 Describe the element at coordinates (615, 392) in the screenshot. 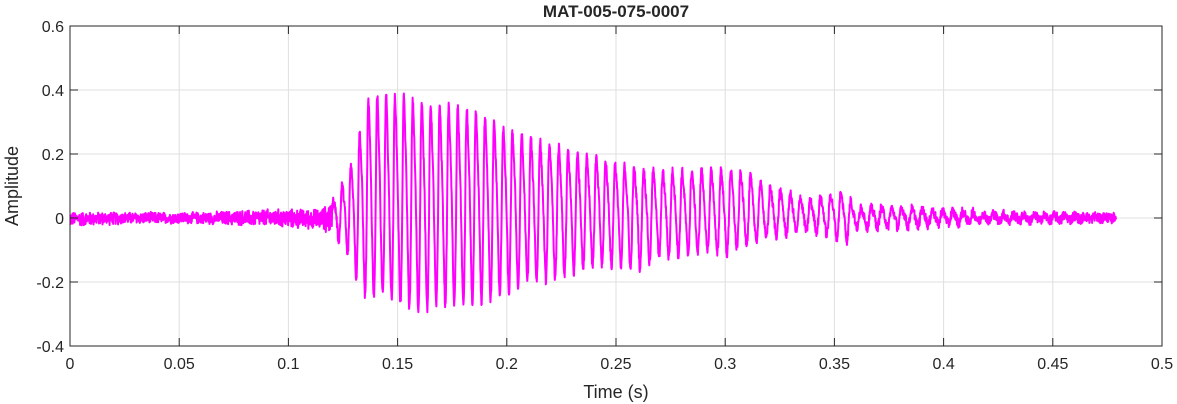

I see `x-axis-label: Time (s)` at that location.